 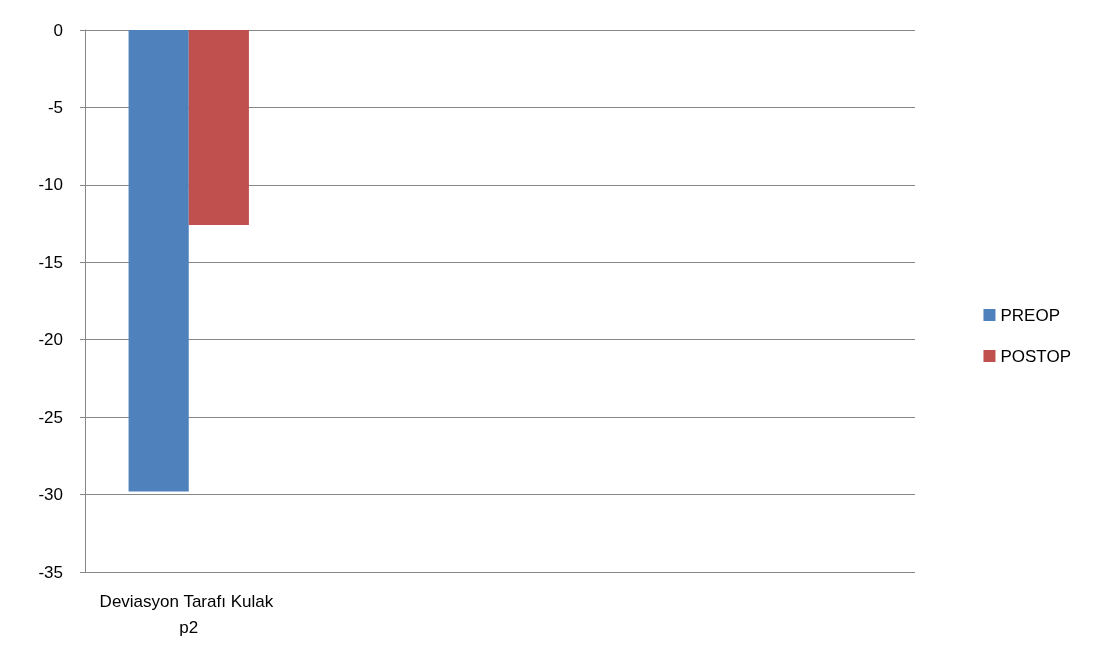 I want to click on y-tick-label: -25, so click(x=50, y=417).